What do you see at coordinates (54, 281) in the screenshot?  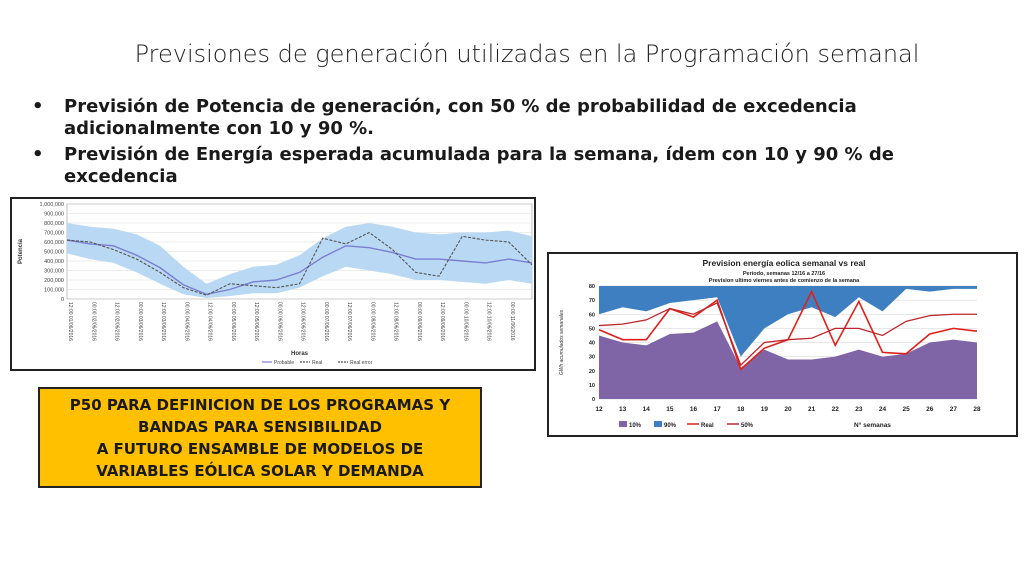 I see `y-tick-label: 200,000` at bounding box center [54, 281].